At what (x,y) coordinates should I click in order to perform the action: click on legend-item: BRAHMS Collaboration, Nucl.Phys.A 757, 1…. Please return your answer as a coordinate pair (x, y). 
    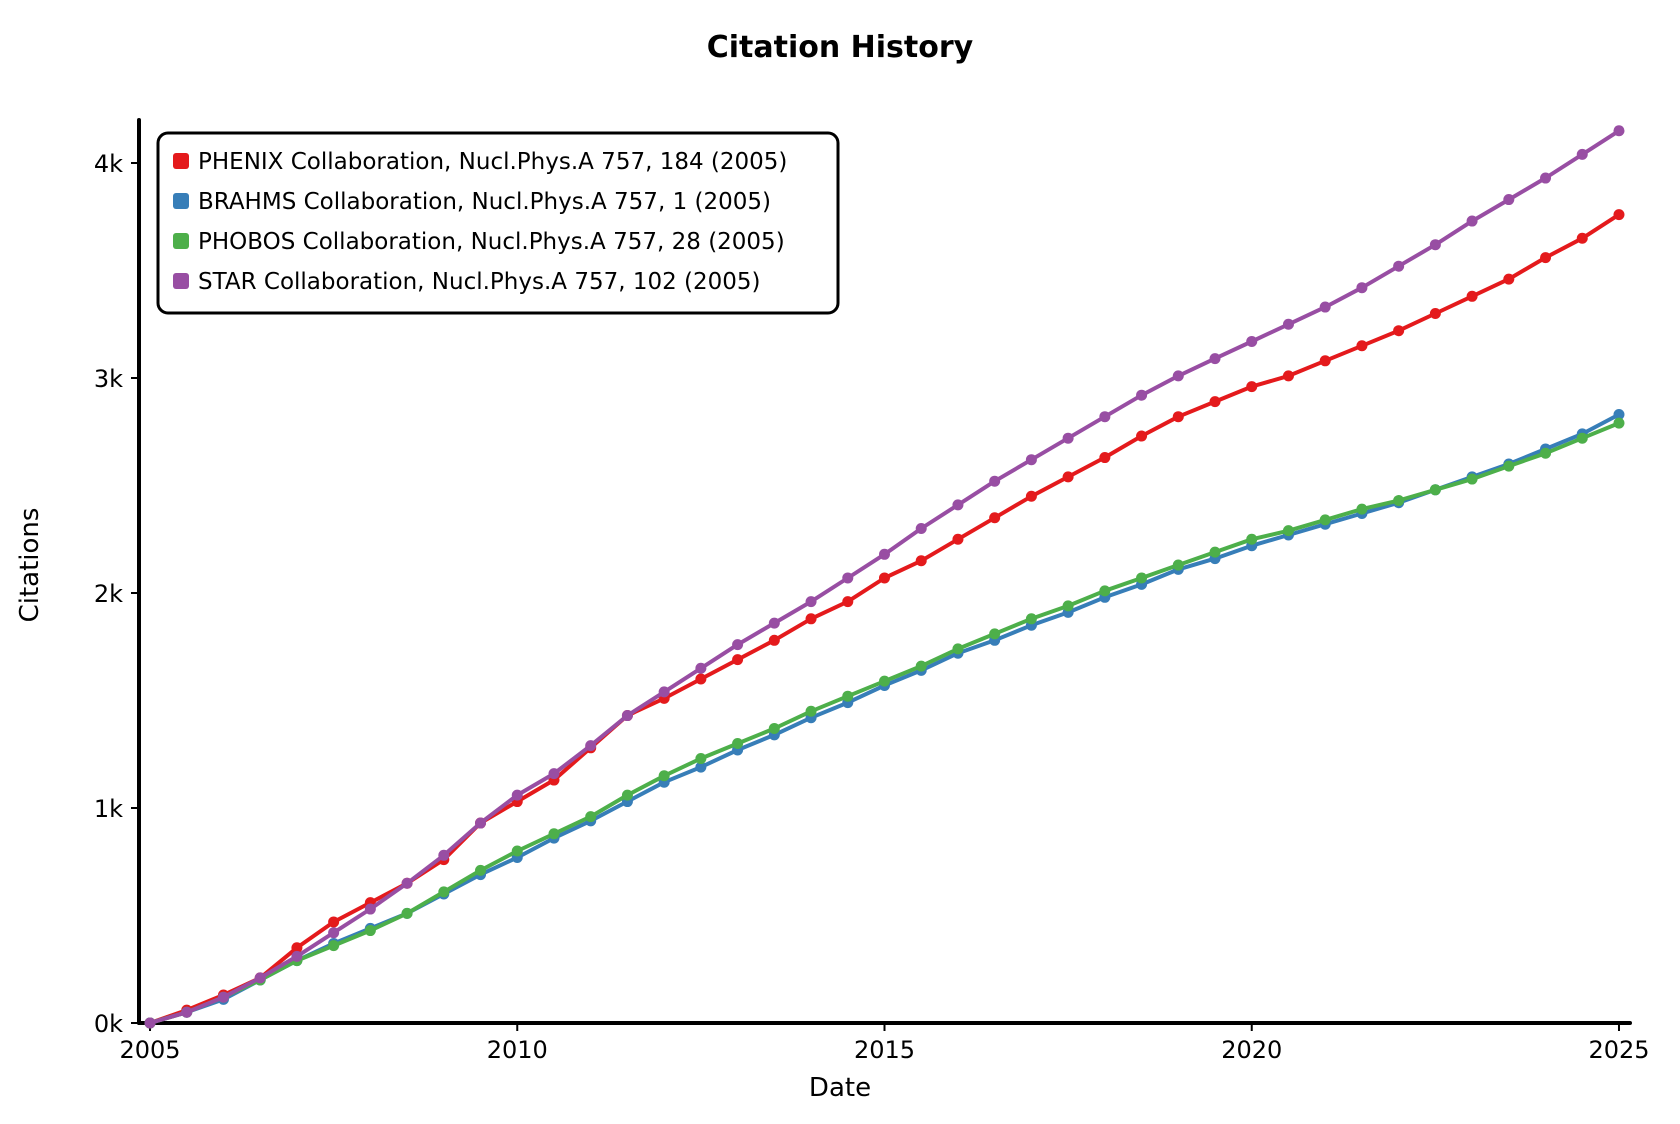
    Looking at the image, I should click on (472, 202).